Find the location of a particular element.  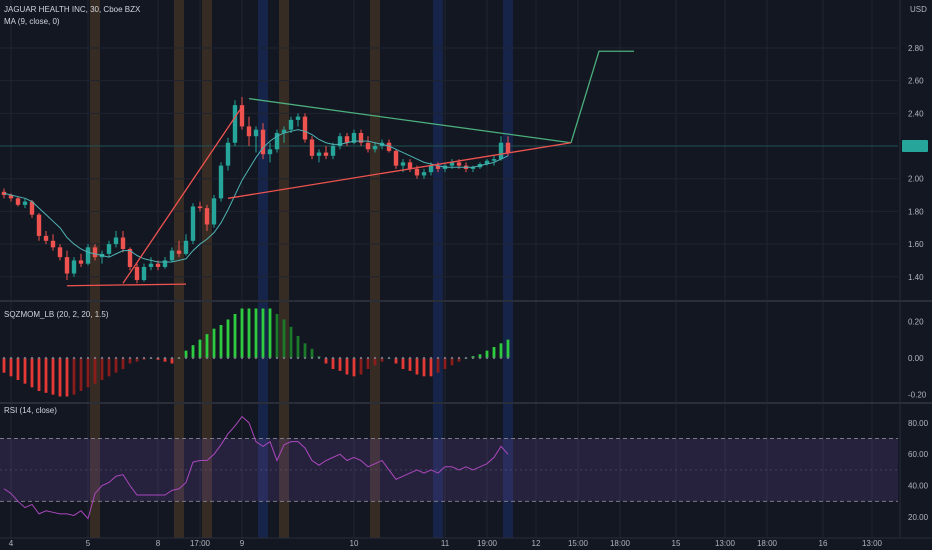

time-tick-label: 13:00 is located at coordinates (725, 543).